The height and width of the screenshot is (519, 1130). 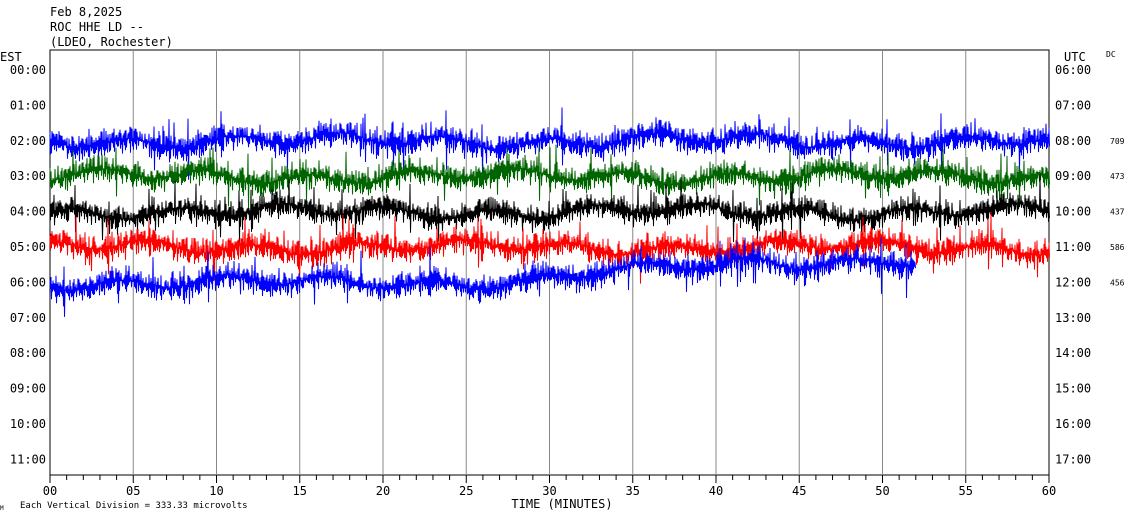 What do you see at coordinates (28, 176) in the screenshot?
I see `left-hour-label: 03:00` at bounding box center [28, 176].